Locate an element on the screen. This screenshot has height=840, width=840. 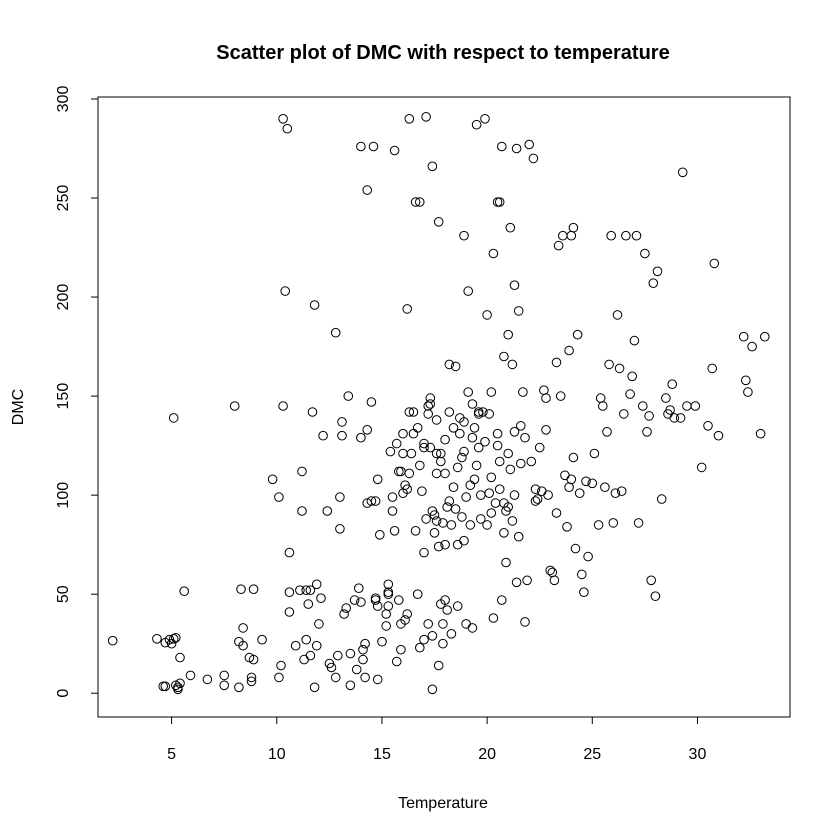
x-tick-label: 25 is located at coordinates (592, 754).